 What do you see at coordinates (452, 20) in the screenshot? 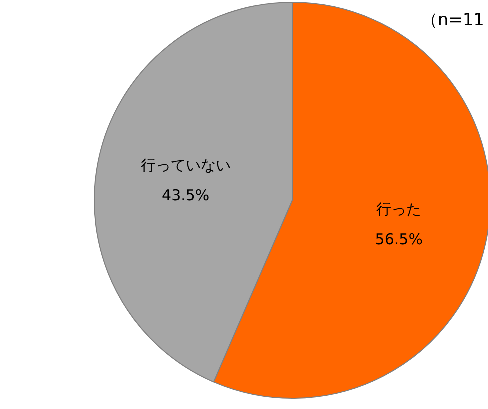
I see `text: （n=11` at bounding box center [452, 20].